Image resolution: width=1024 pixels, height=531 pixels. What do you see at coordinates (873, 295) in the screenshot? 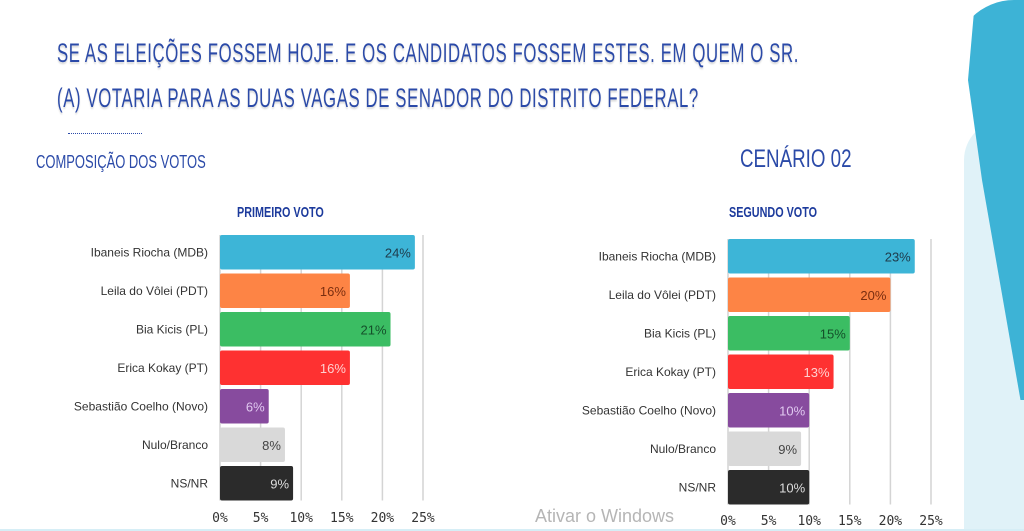
I see `data-label: 20%` at bounding box center [873, 295].